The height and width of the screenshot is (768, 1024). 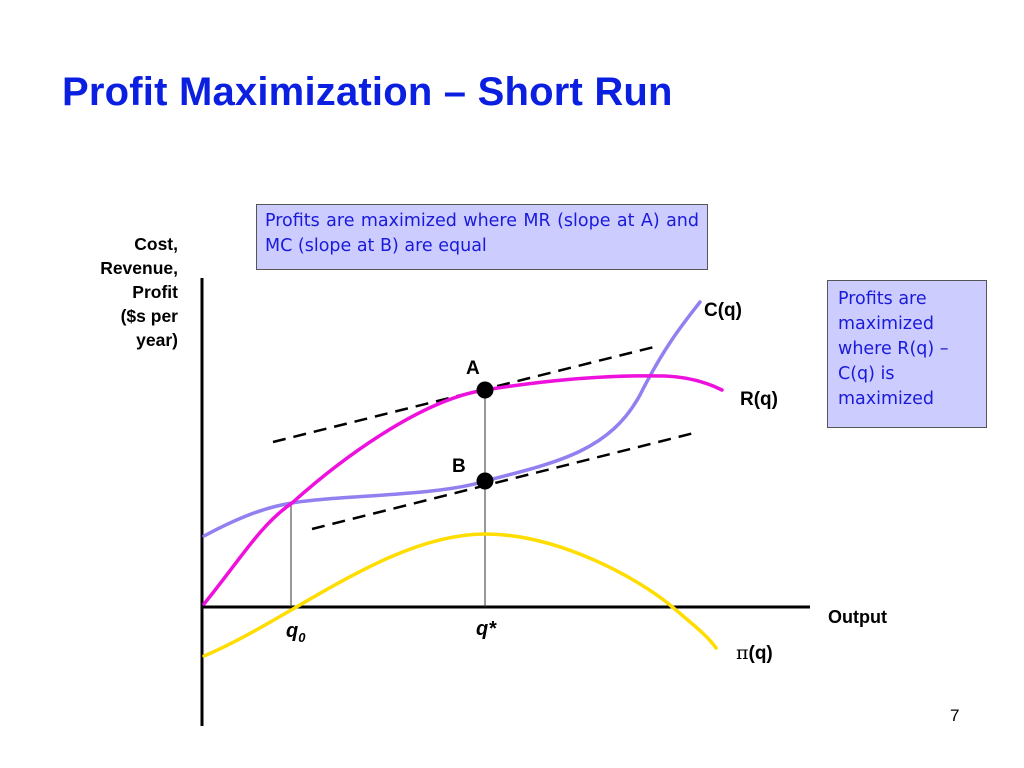 What do you see at coordinates (473, 368) in the screenshot?
I see `point-a-label: A` at bounding box center [473, 368].